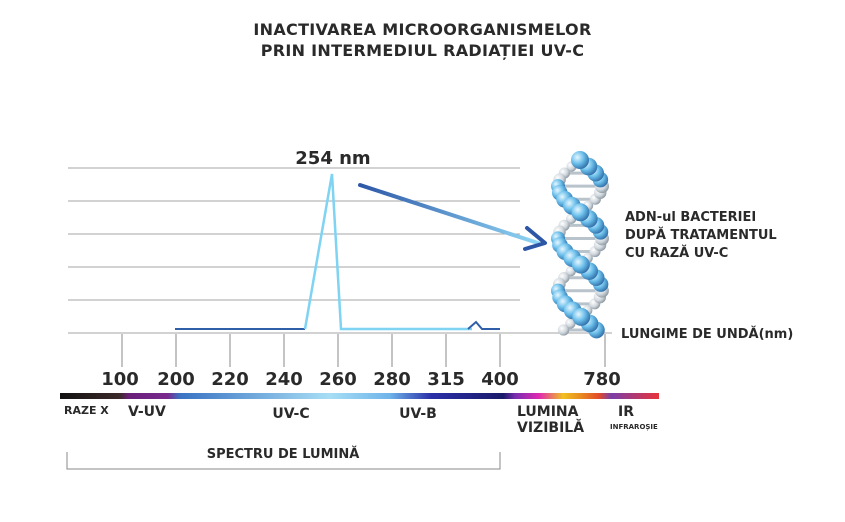 The width and height of the screenshot is (845, 522). I want to click on band-uv-c: UV-C, so click(290, 414).